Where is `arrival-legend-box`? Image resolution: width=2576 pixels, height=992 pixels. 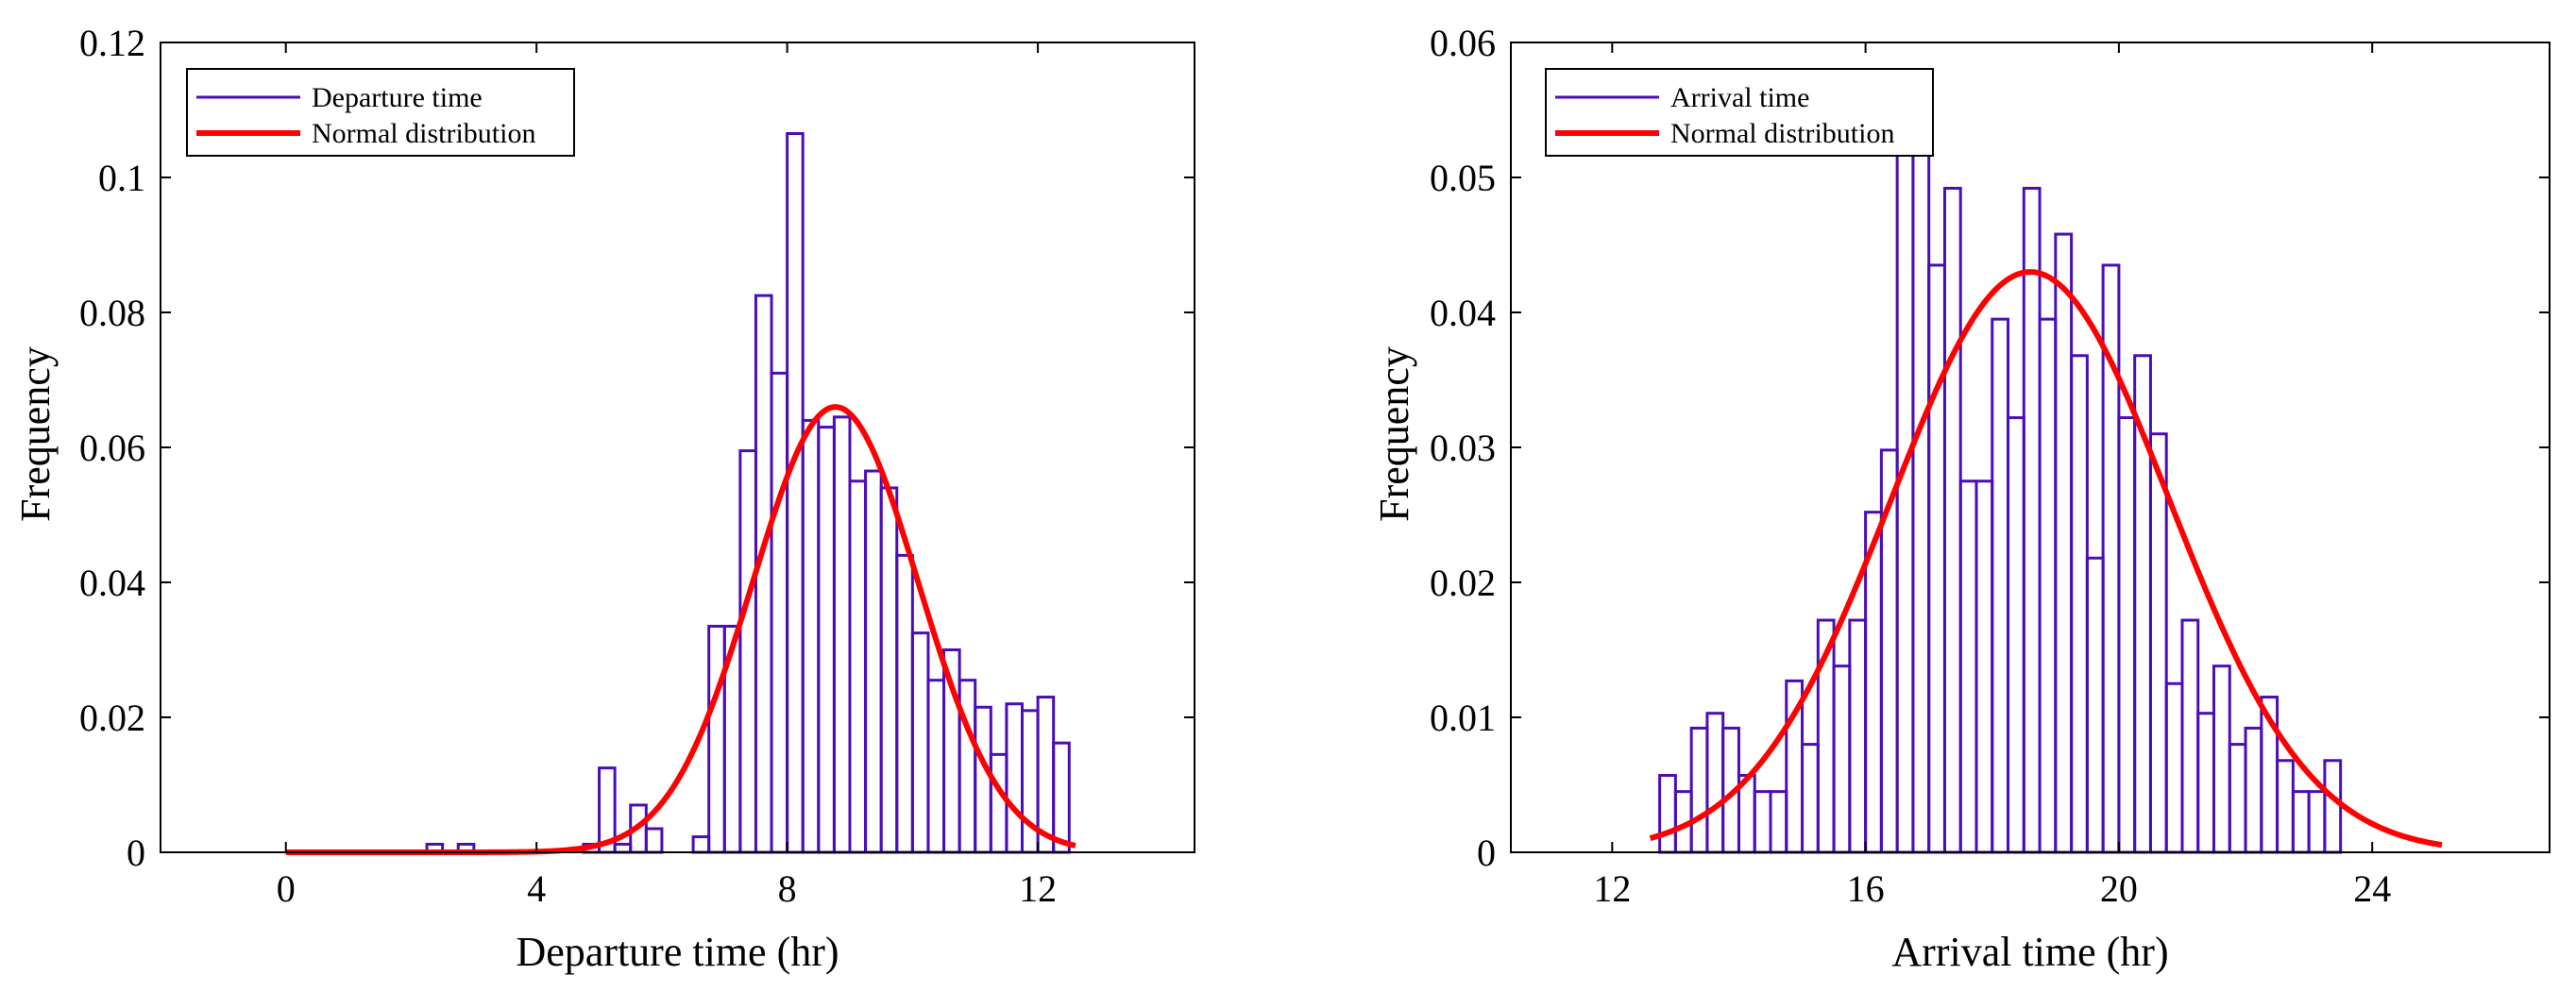 arrival-legend-box is located at coordinates (1739, 113).